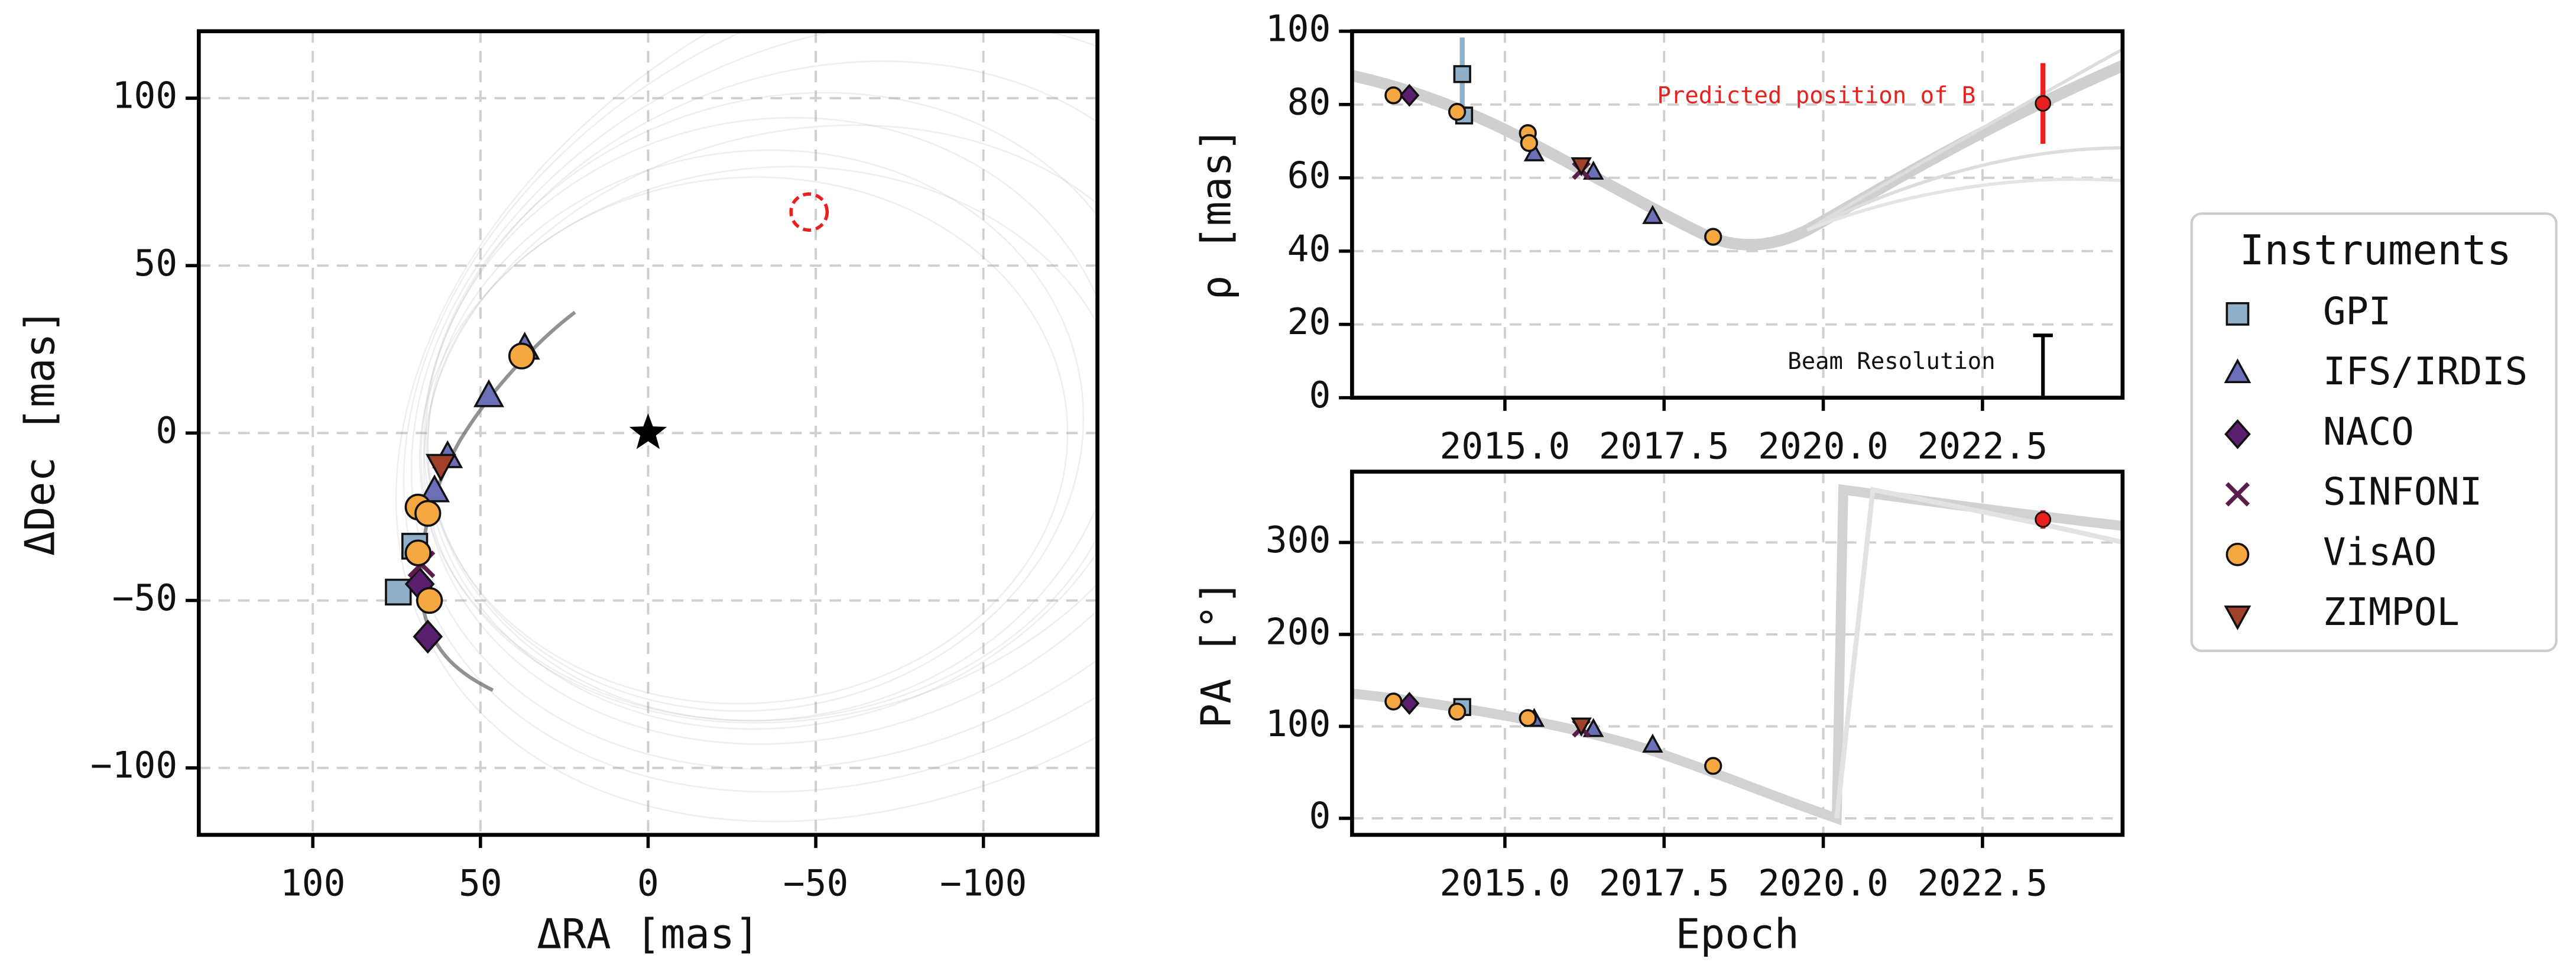 Image resolution: width=2576 pixels, height=978 pixels. What do you see at coordinates (2402, 493) in the screenshot?
I see `legend-label: SINFONI` at bounding box center [2402, 493].